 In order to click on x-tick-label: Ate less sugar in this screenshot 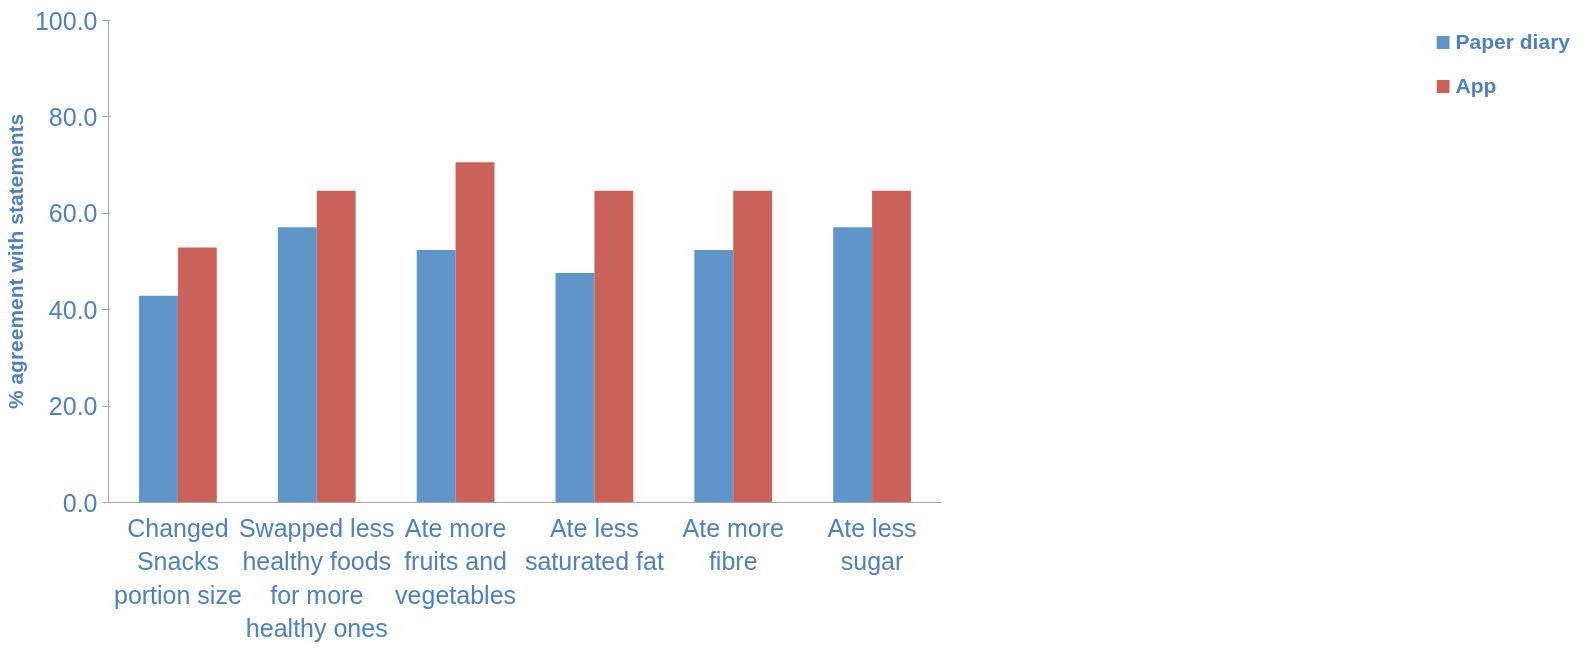, I will do `click(872, 544)`.